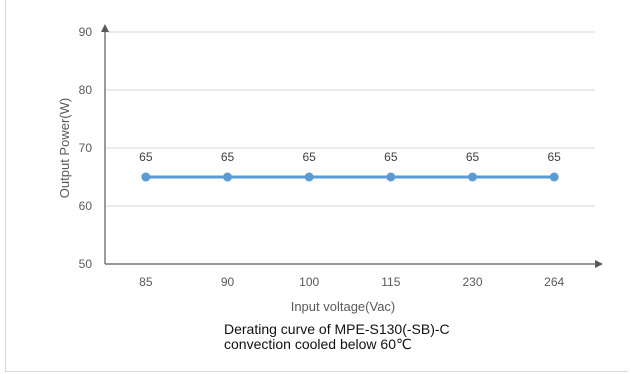 This screenshot has width=630, height=374. Describe the element at coordinates (337, 329) in the screenshot. I see `caption-line-1: Derating curve of MPE-S130(-SB)-C` at that location.